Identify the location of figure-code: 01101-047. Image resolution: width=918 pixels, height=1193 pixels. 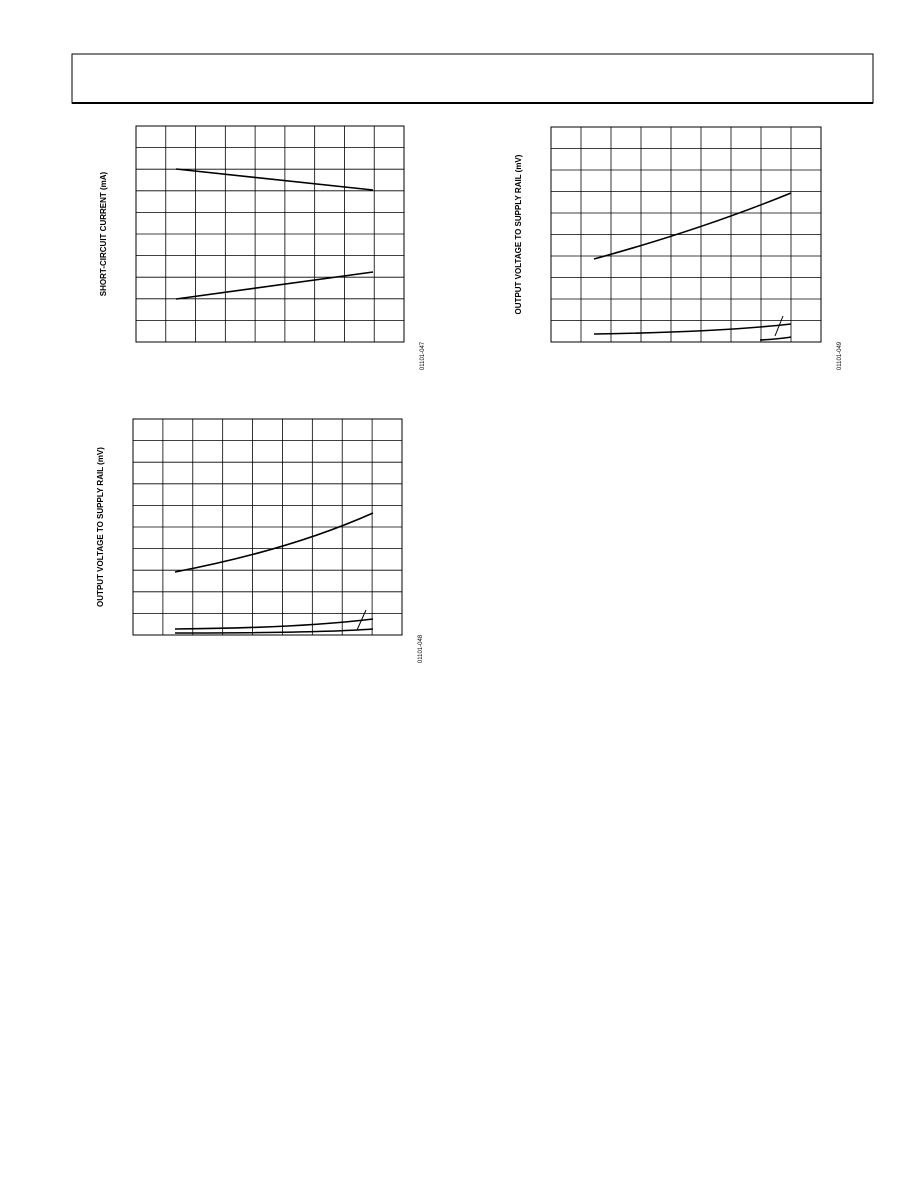
(423, 355).